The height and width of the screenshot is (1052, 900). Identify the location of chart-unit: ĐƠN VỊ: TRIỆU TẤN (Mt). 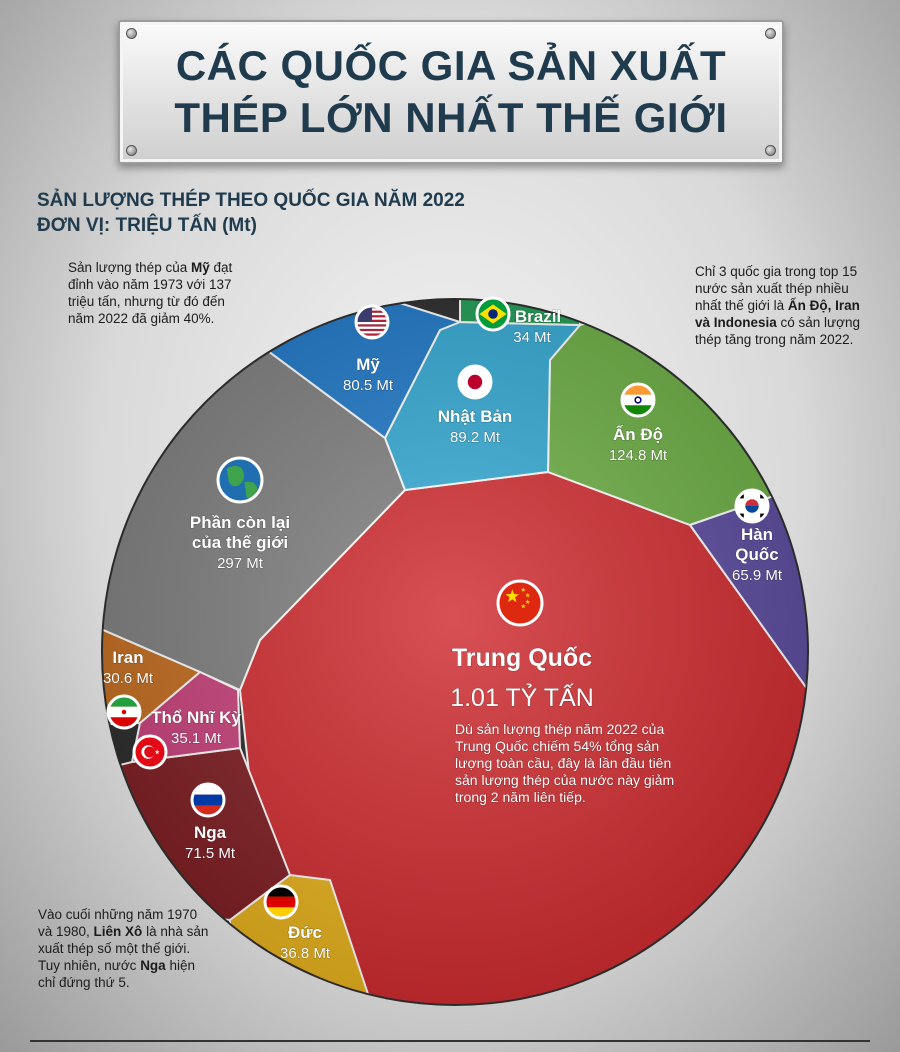
(147, 225).